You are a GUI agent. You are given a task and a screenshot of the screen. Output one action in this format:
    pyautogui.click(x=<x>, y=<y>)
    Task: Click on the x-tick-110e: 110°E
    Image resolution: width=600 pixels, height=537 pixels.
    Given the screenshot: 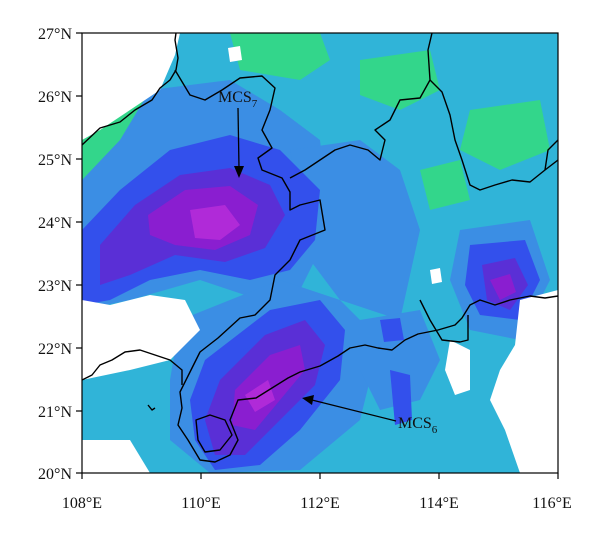 What is the action you would take?
    pyautogui.click(x=201, y=503)
    